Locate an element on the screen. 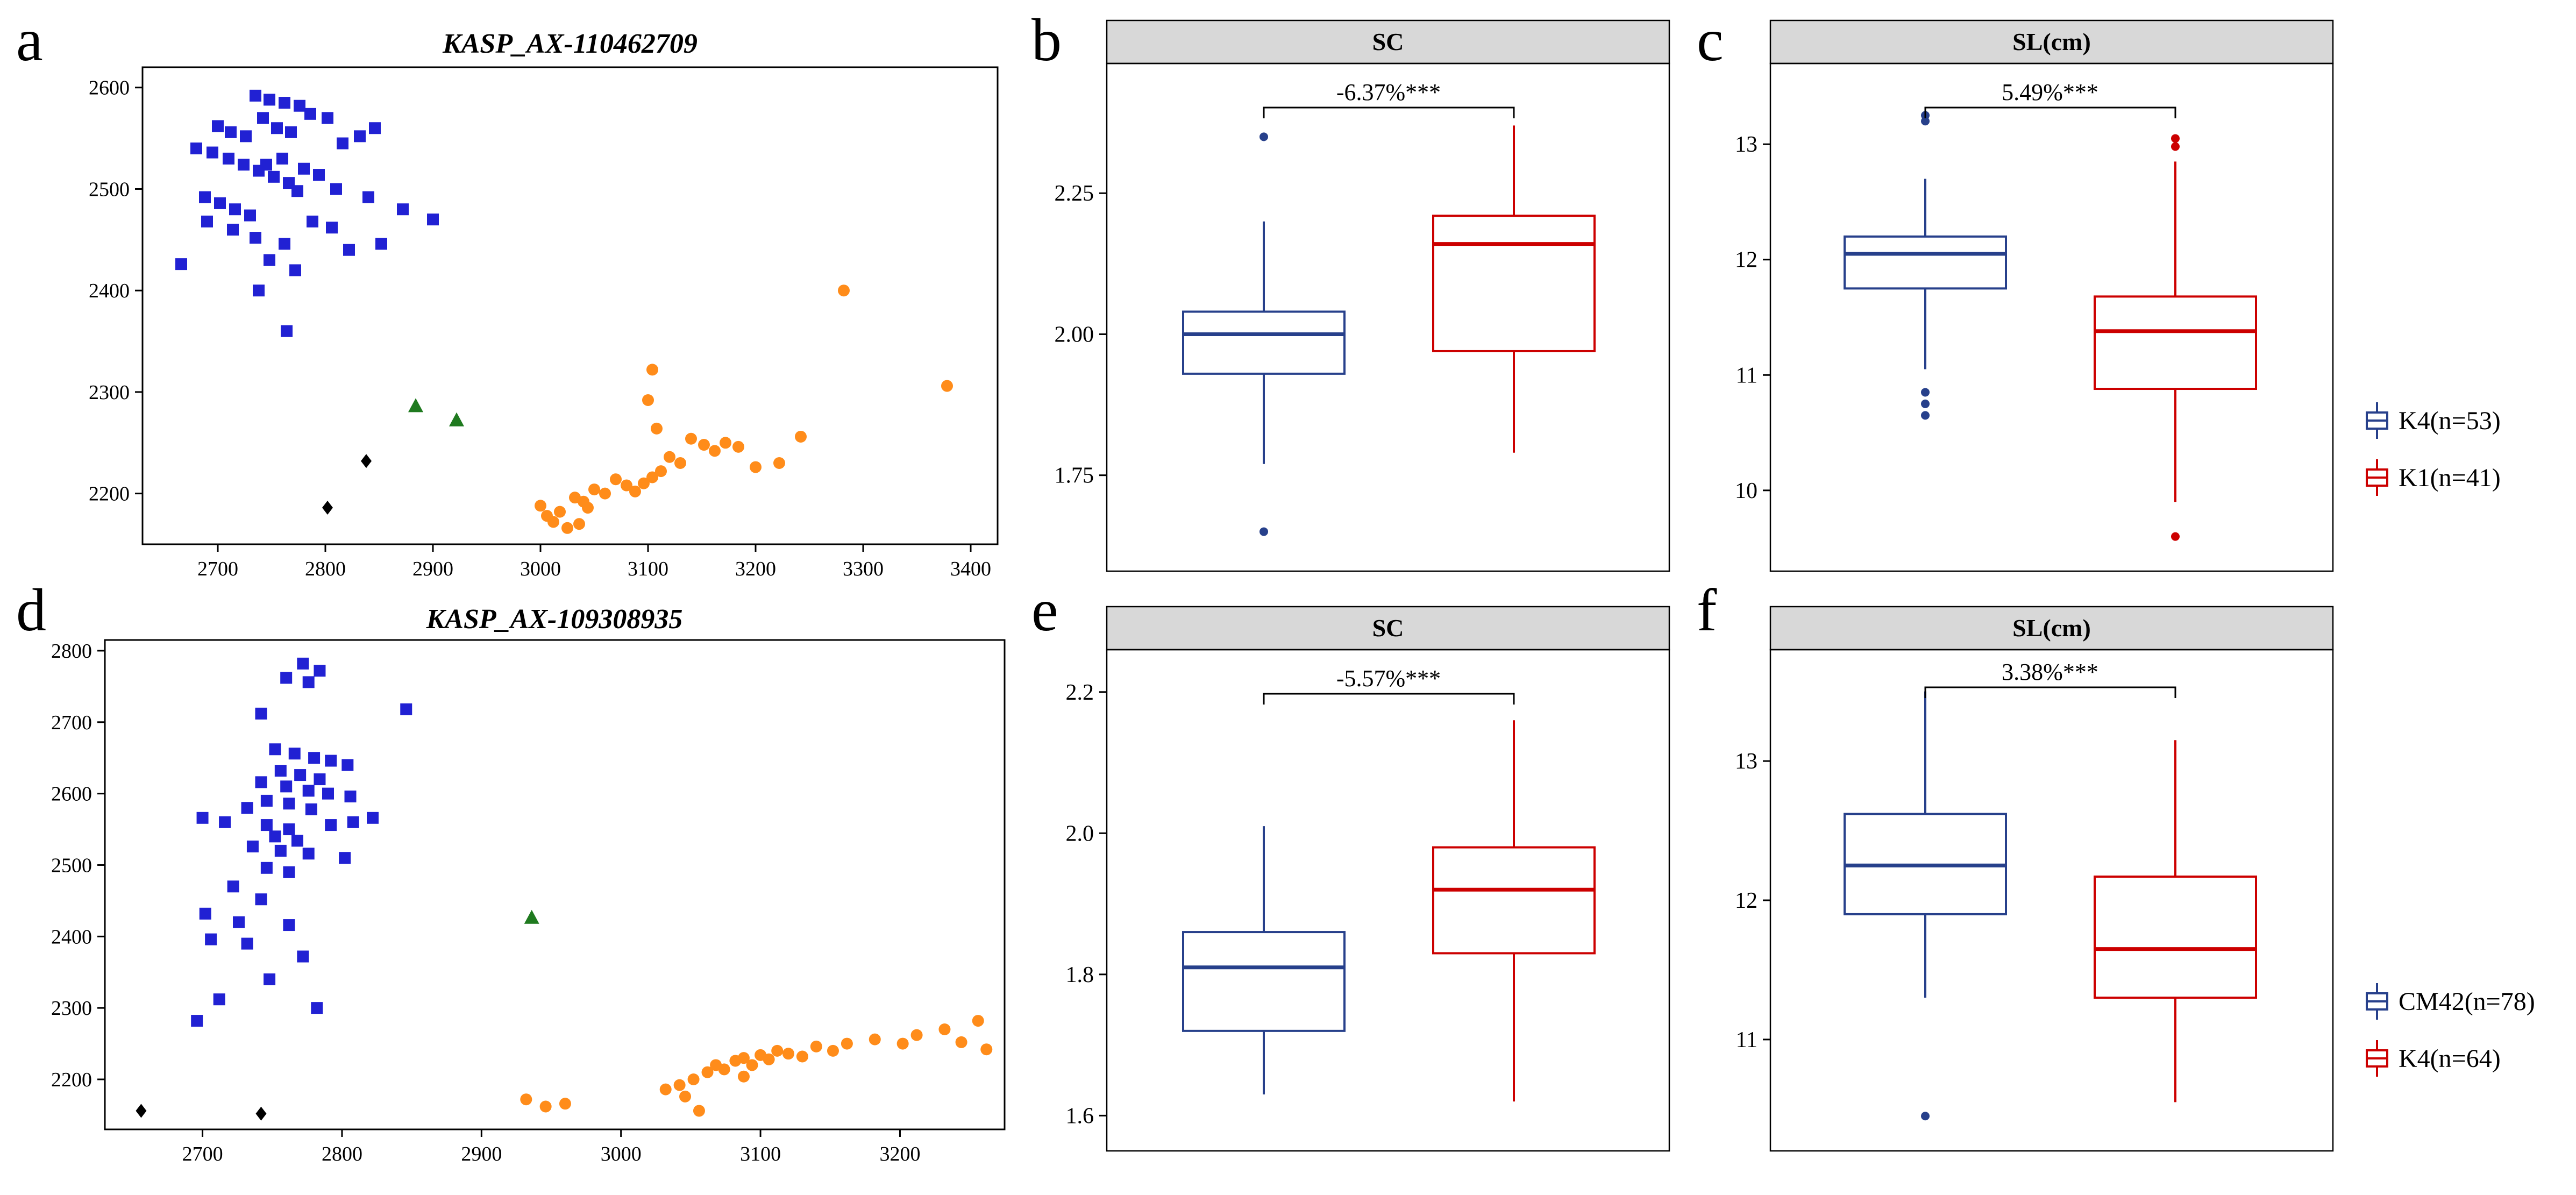 The width and height of the screenshot is (2576, 1195). box-group-K1 is located at coordinates (1514, 289).